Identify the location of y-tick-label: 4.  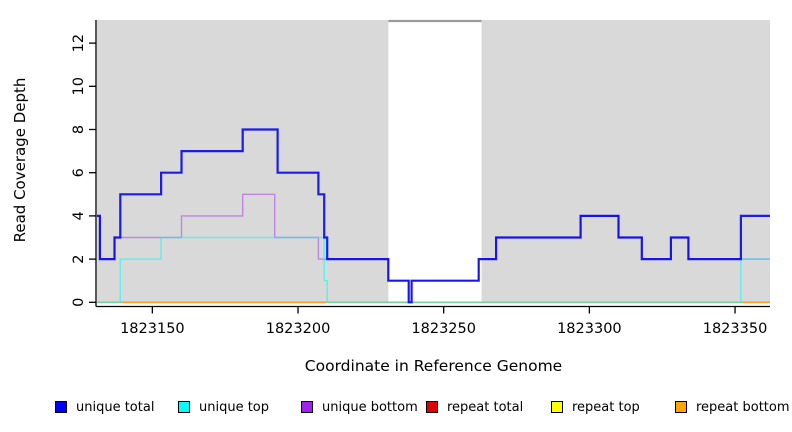
(79, 215).